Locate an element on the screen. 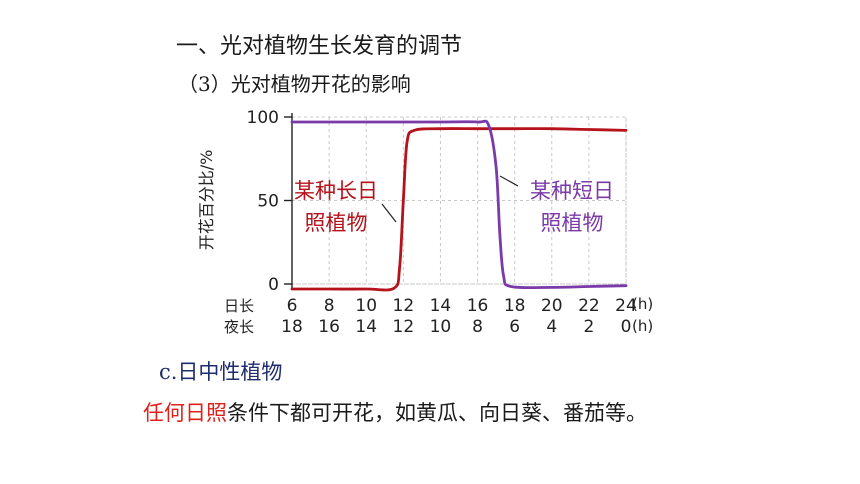  day-tick-label: 20 is located at coordinates (552, 306).